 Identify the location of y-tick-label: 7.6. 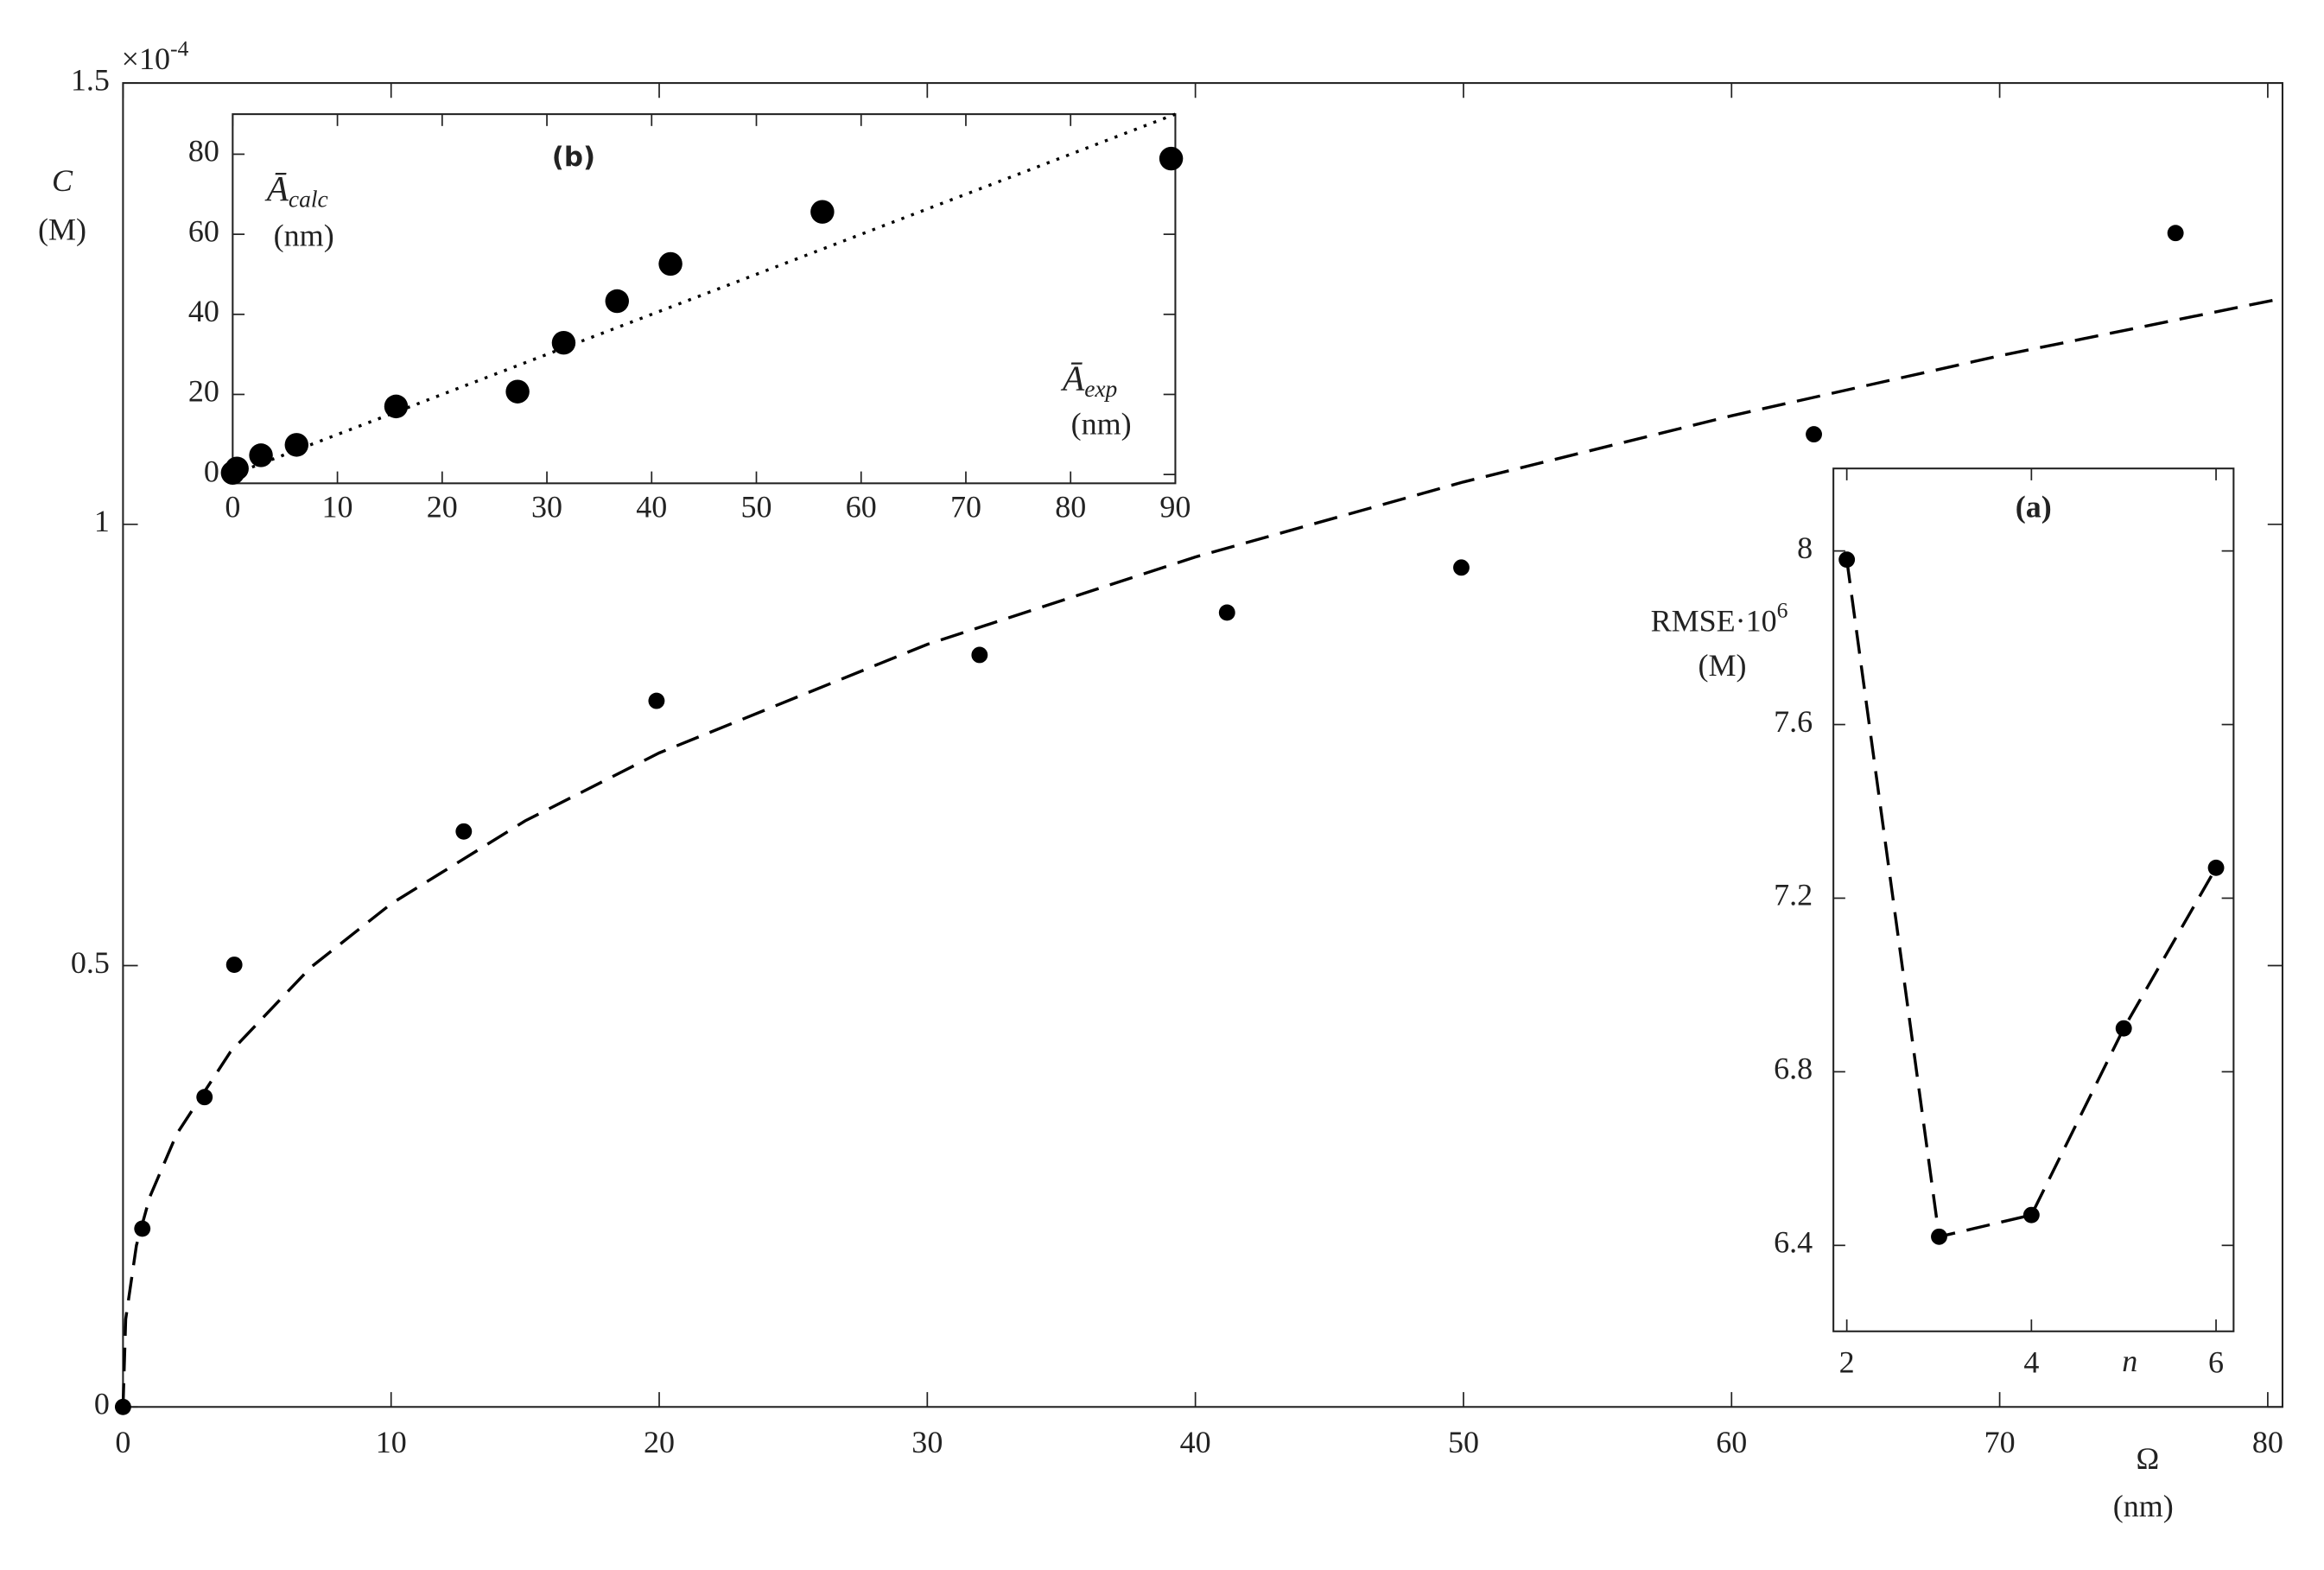
(1793, 721).